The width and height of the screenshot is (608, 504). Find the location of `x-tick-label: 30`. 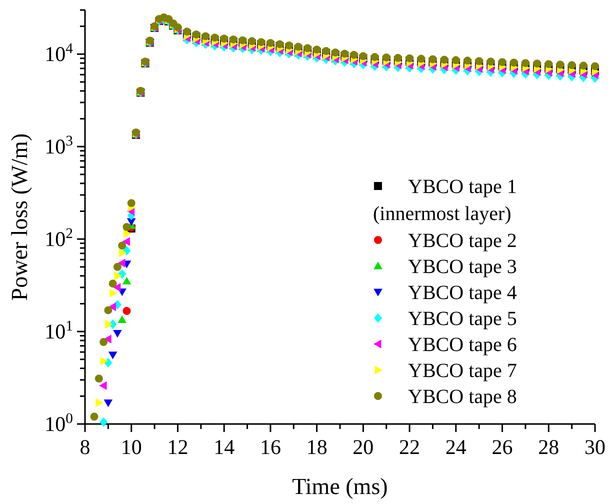

x-tick-label: 30 is located at coordinates (595, 447).